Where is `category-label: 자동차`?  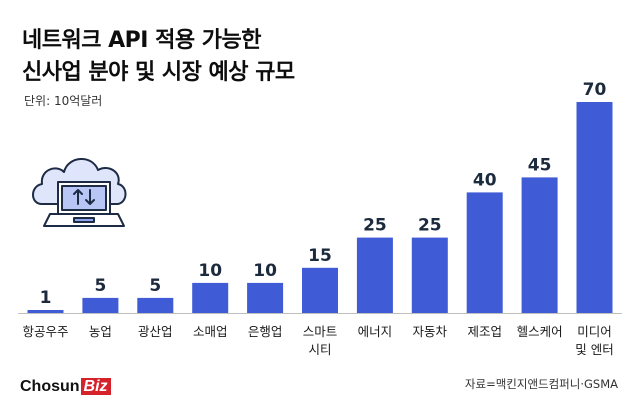 category-label: 자동차 is located at coordinates (430, 331).